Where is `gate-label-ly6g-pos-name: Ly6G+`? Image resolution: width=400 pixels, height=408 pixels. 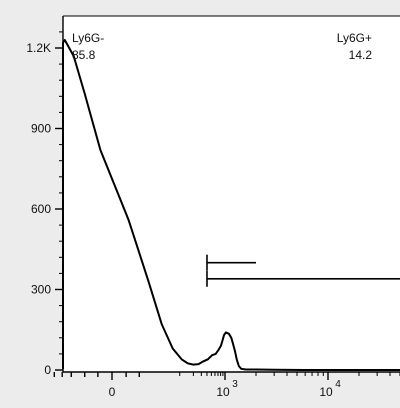 gate-label-ly6g-pos-name: Ly6G+ is located at coordinates (354, 38).